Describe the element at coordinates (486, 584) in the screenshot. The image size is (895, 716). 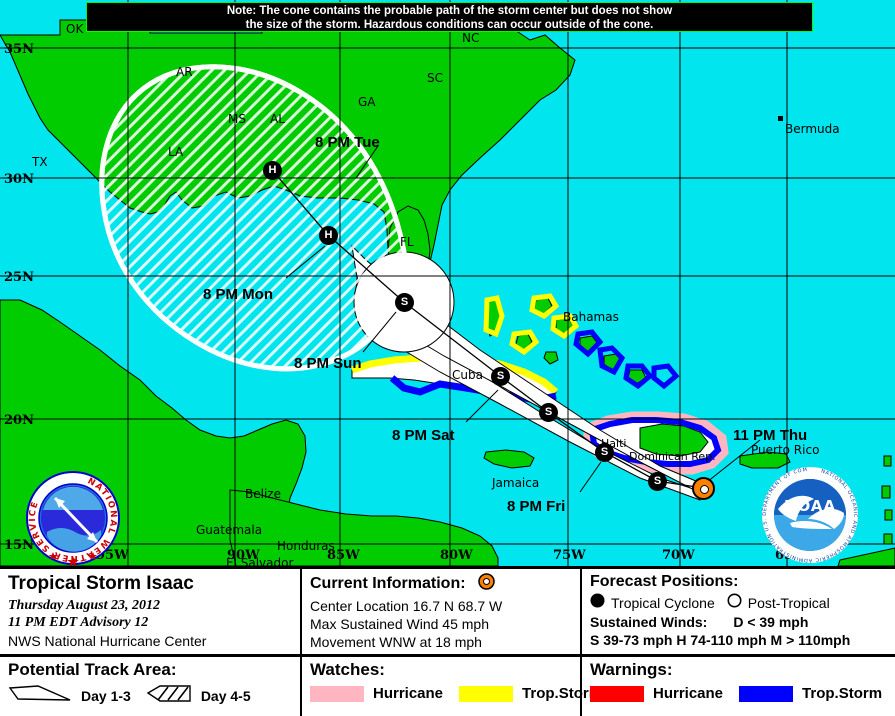
I see `current-position-icon` at that location.